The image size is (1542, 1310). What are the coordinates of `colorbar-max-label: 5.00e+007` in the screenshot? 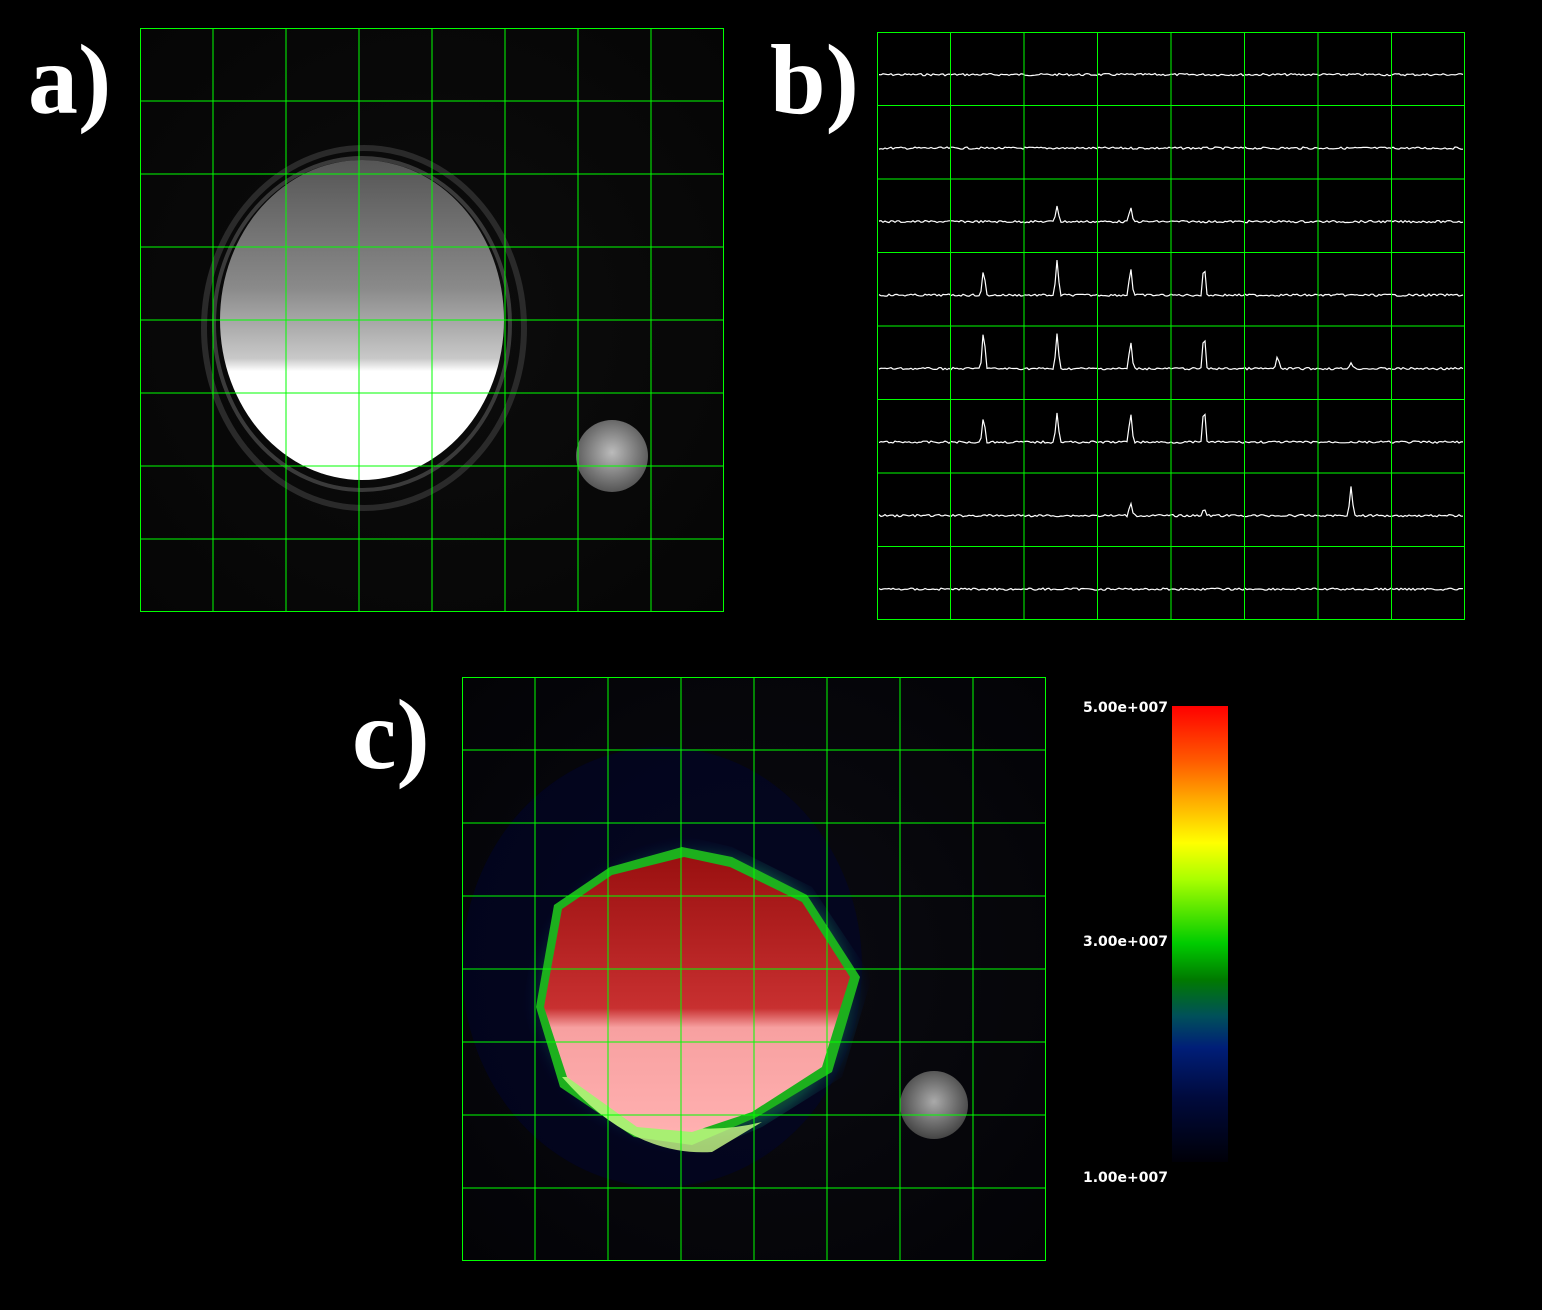 It's located at (1125, 708).